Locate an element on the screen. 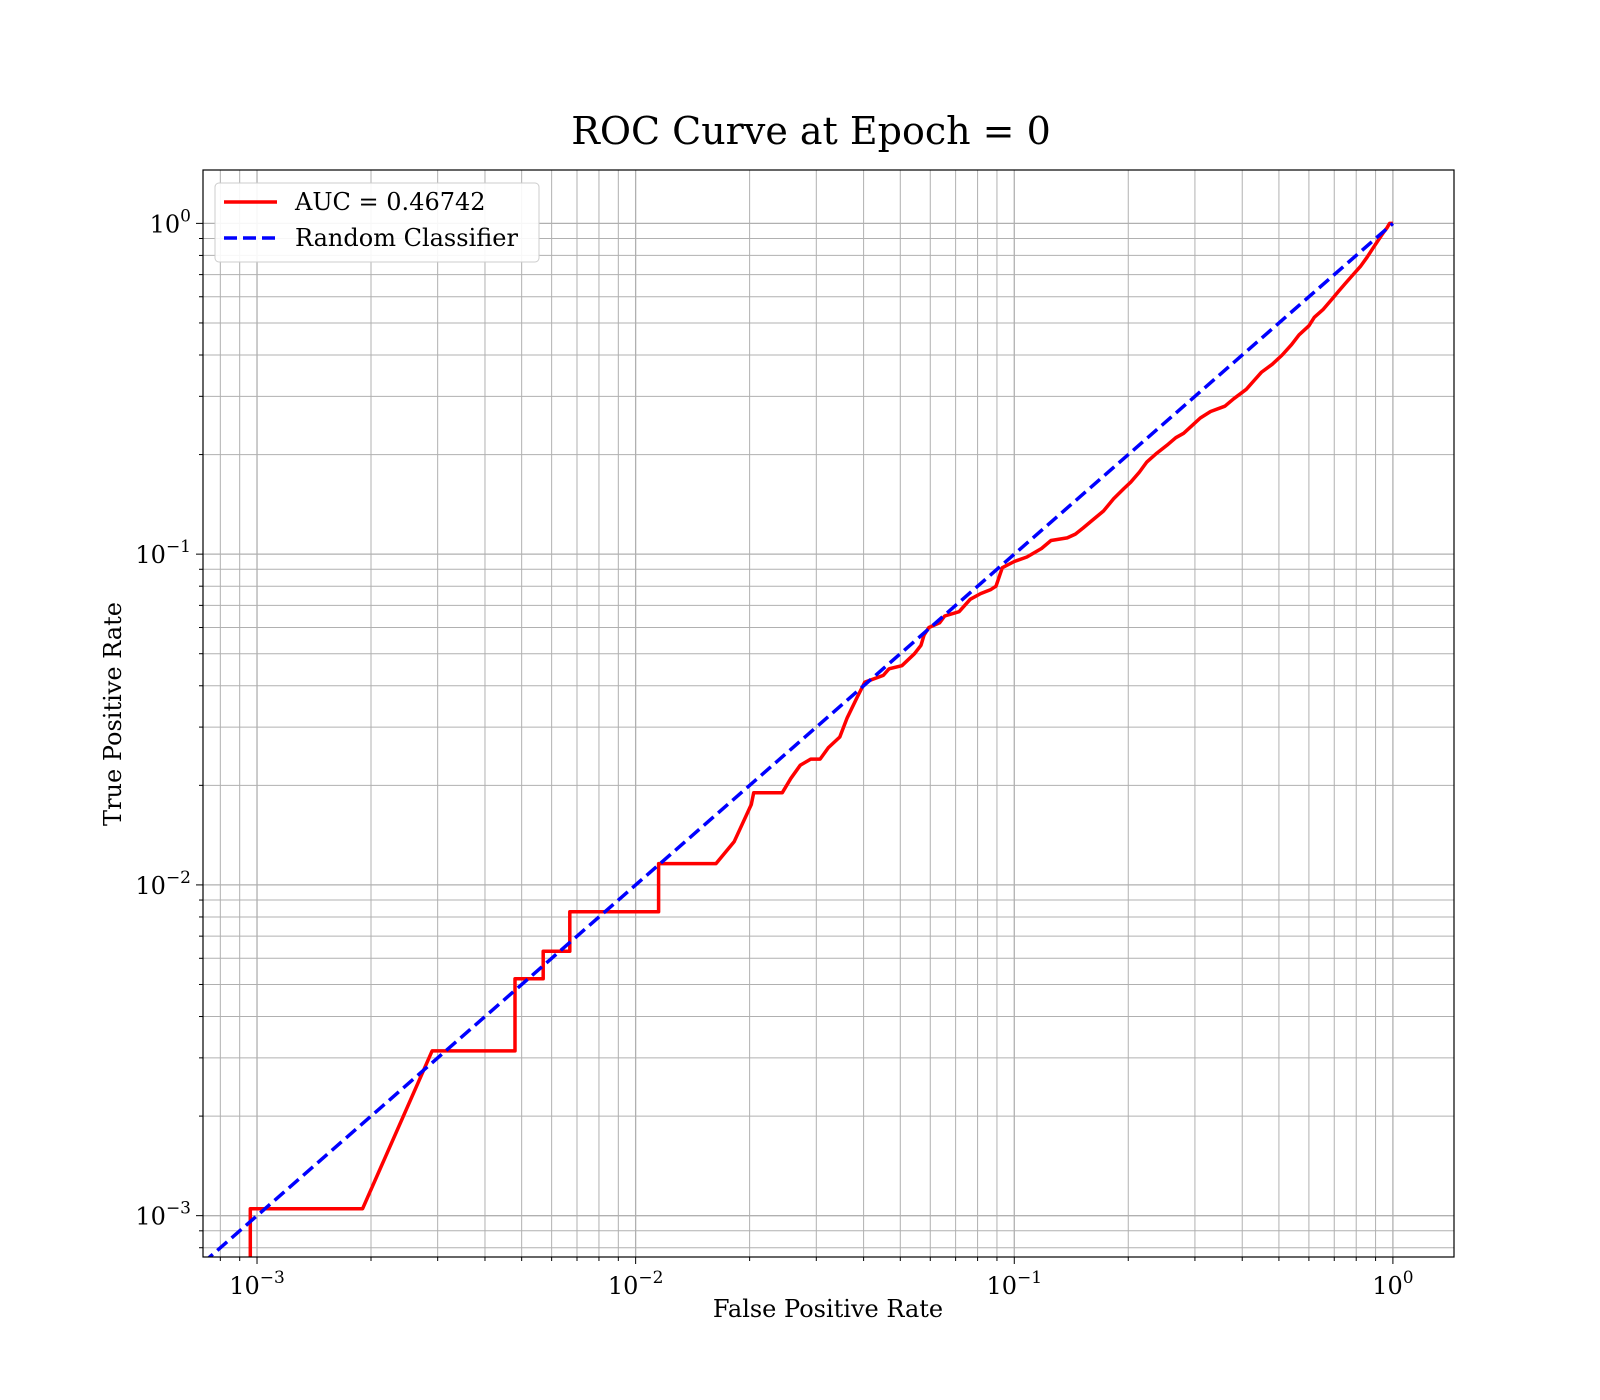  y-axis-label: True Positive Rate is located at coordinates (113, 714).